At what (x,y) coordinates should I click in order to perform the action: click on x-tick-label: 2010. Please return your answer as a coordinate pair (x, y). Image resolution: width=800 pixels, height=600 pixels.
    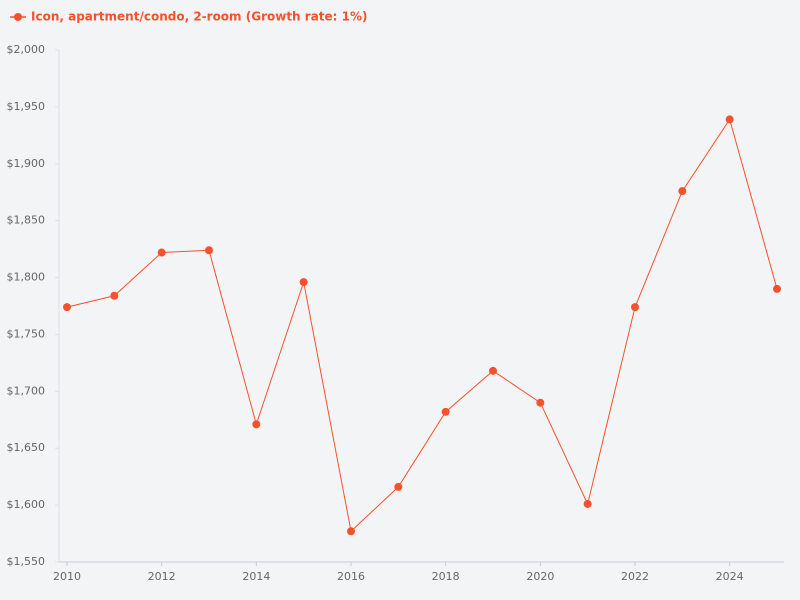
    Looking at the image, I should click on (67, 576).